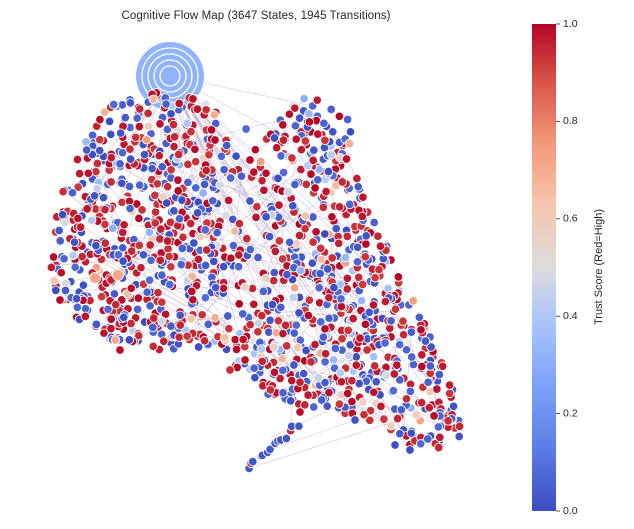 This screenshot has width=634, height=529. Describe the element at coordinates (570, 121) in the screenshot. I see `colorbar-tick-label: 0.8` at that location.